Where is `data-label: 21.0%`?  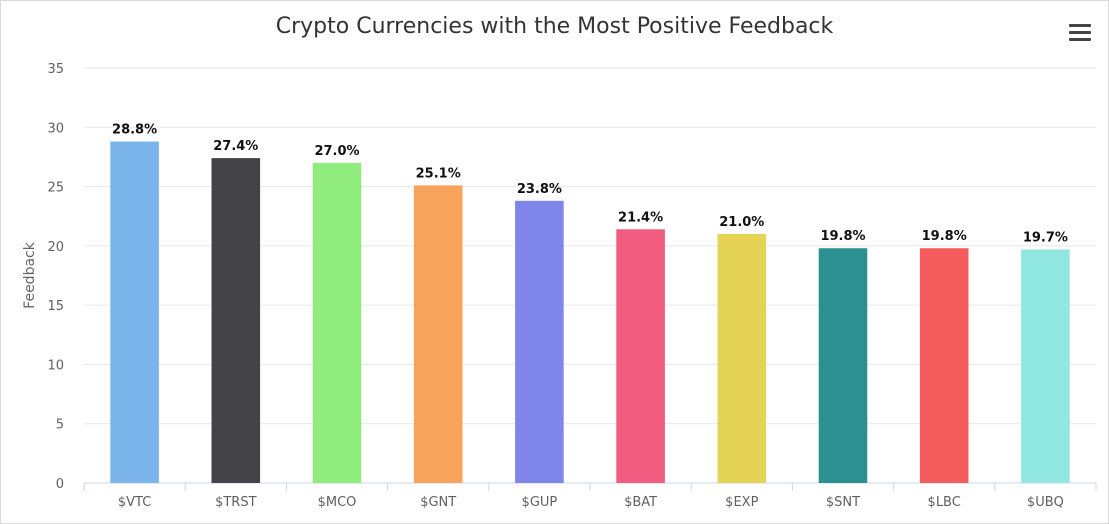 data-label: 21.0% is located at coordinates (741, 222).